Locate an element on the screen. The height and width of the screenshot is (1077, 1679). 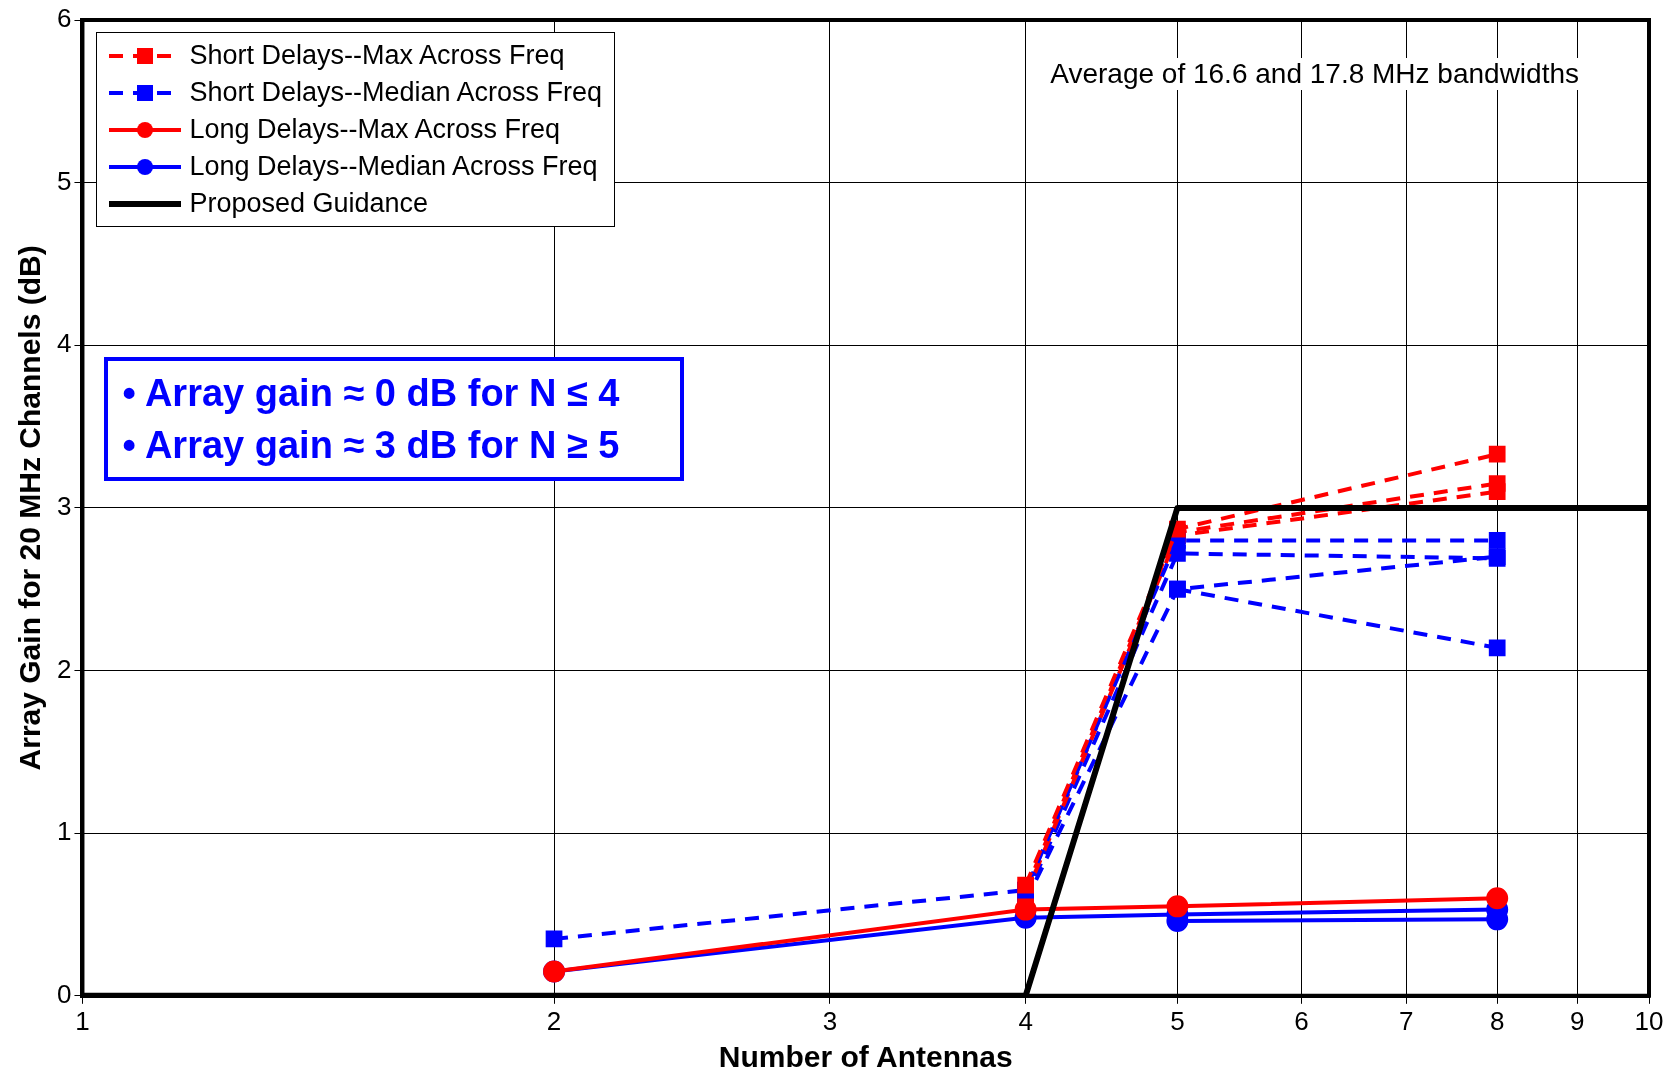
legend-label: Short Delays--Max Across Freq is located at coordinates (377, 55).